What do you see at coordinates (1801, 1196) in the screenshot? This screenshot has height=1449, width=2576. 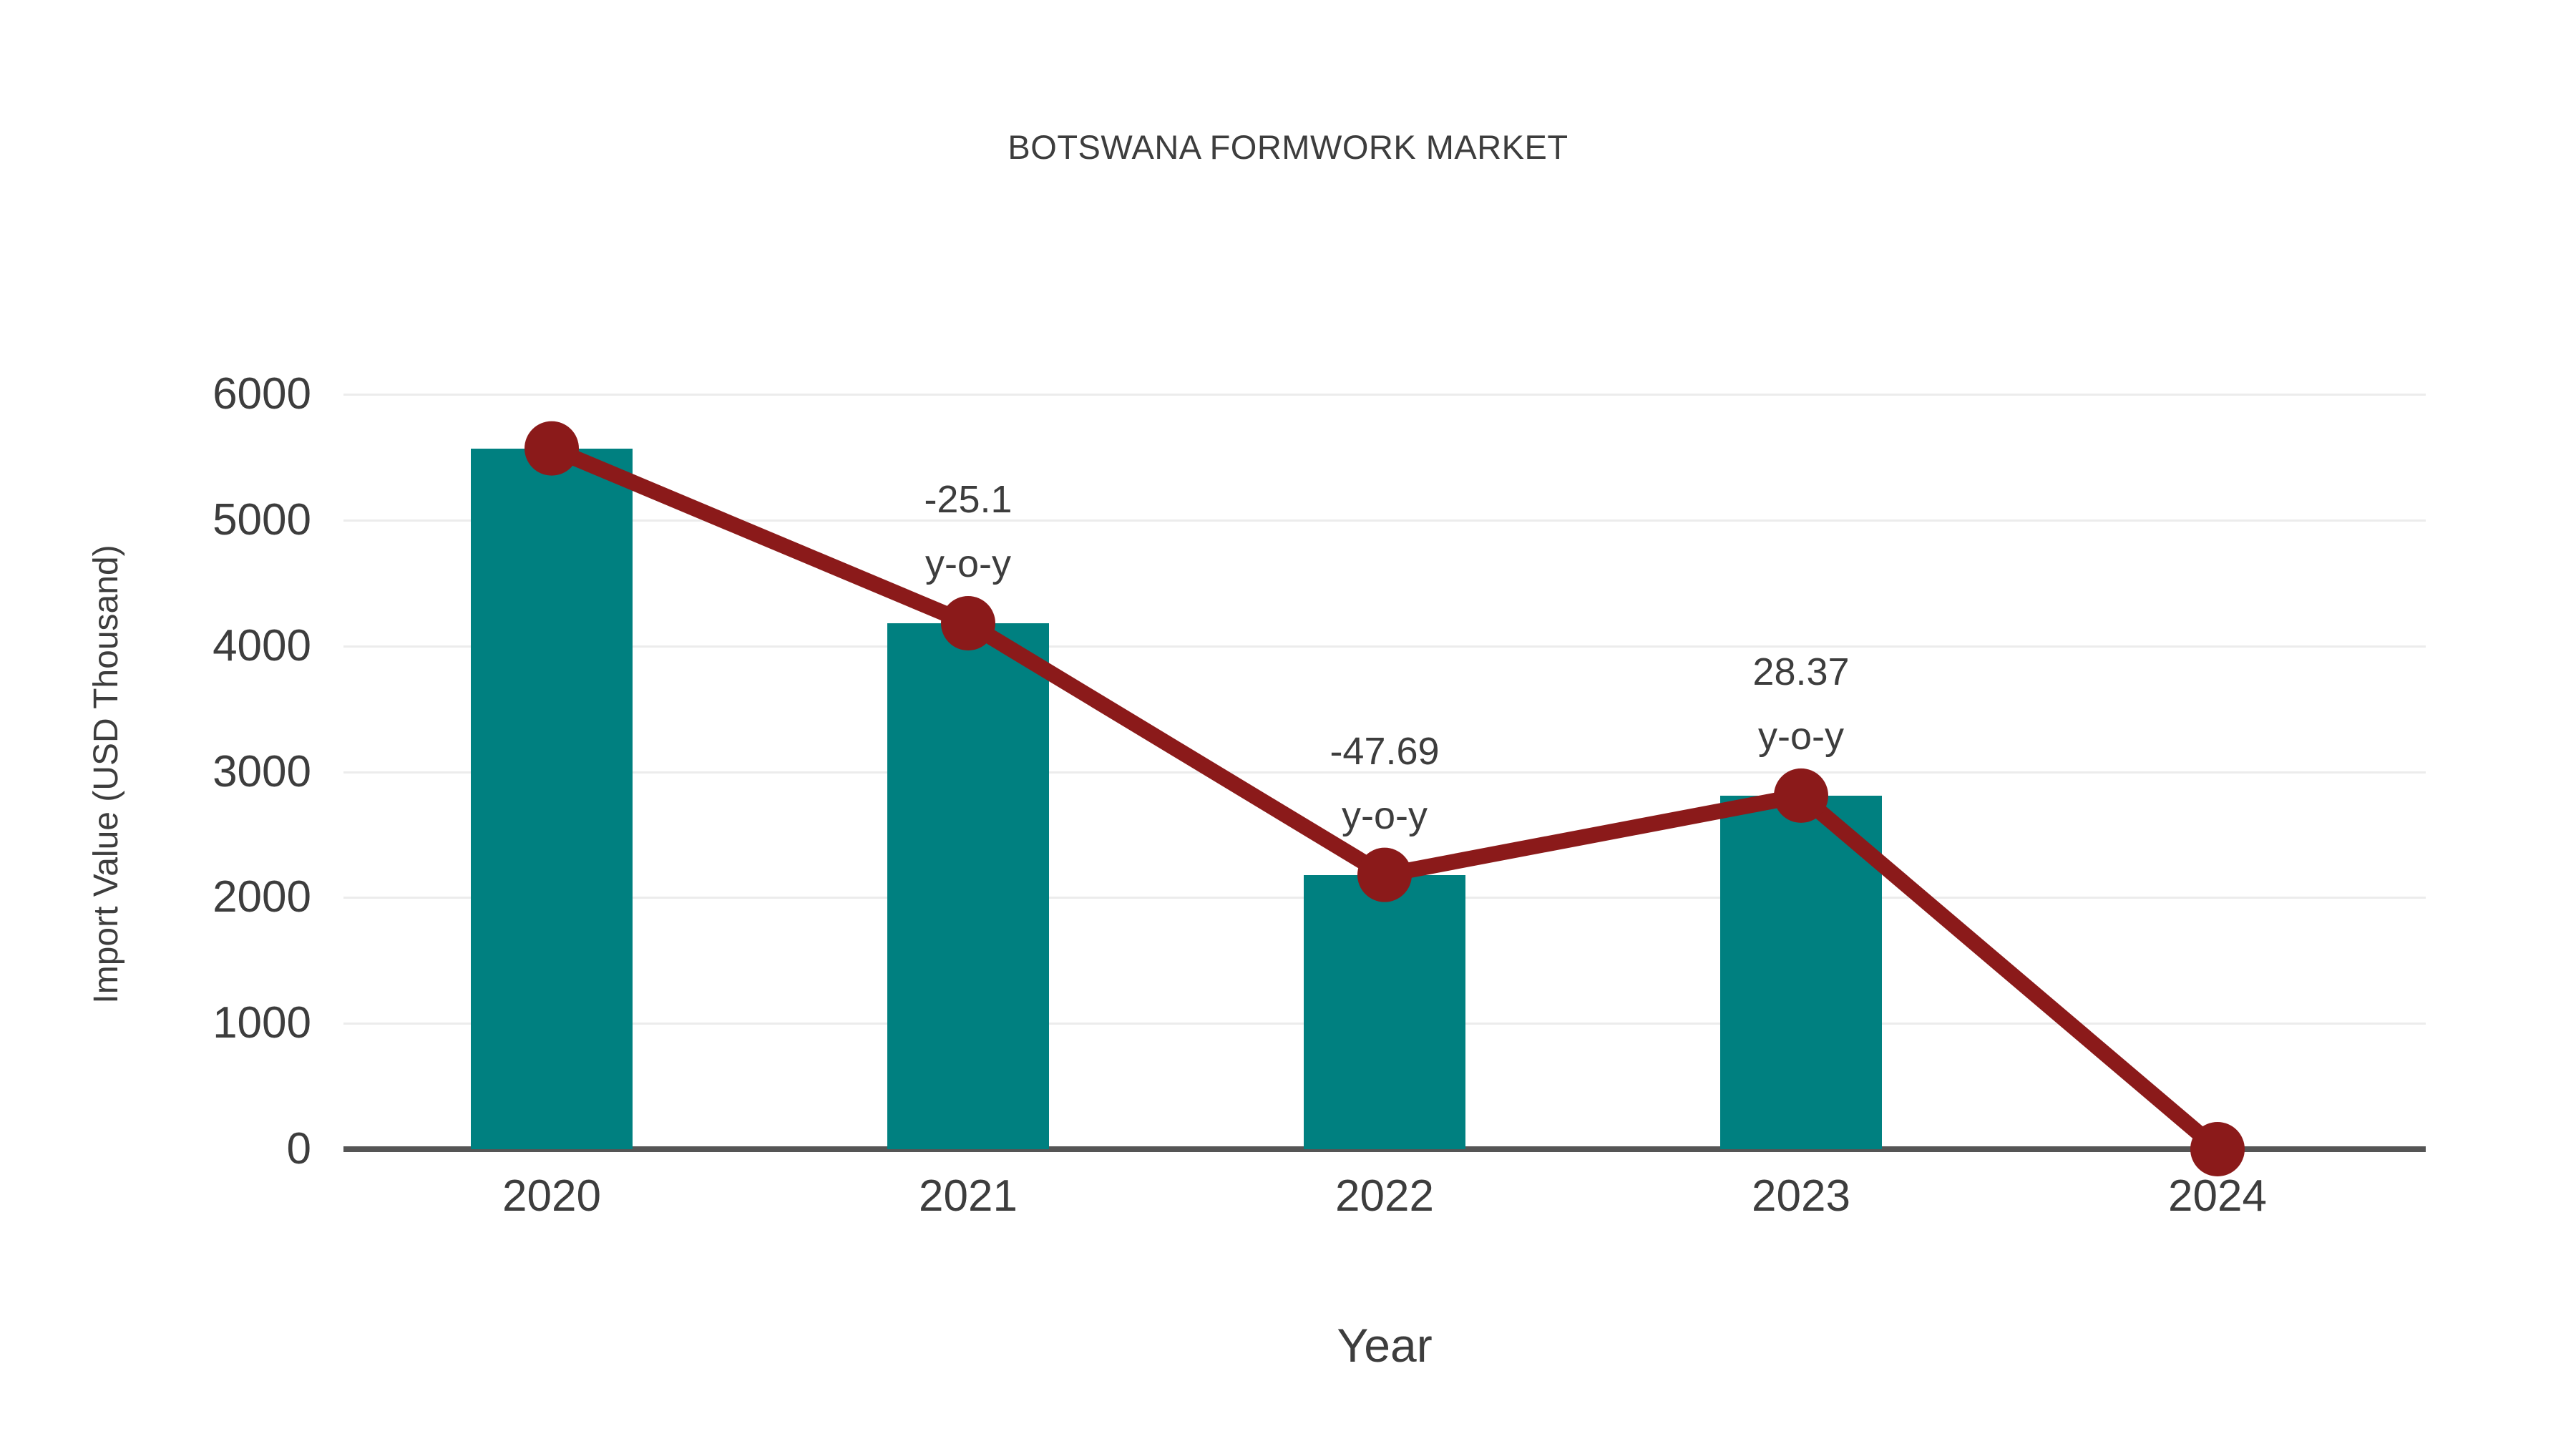 I see `x-tick-label-2023: 2023` at bounding box center [1801, 1196].